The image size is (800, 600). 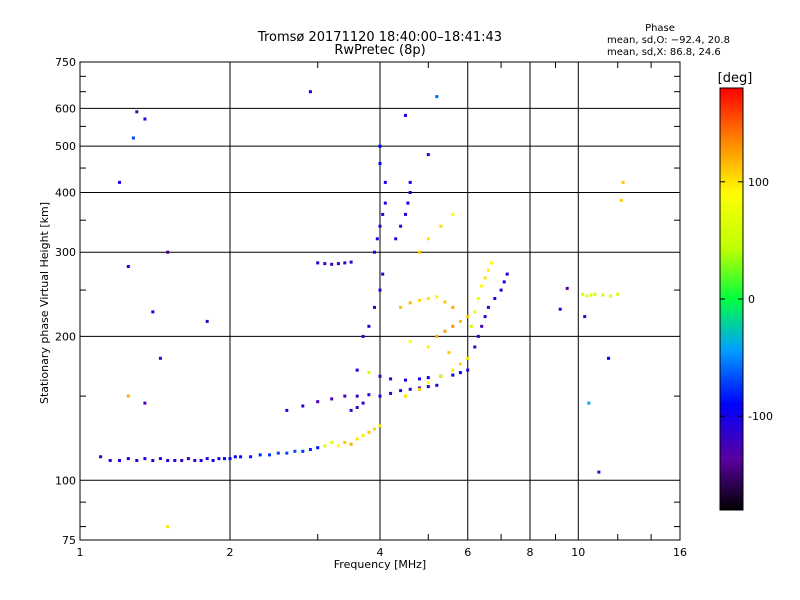 I want to click on x-tick-label: 16, so click(x=680, y=552).